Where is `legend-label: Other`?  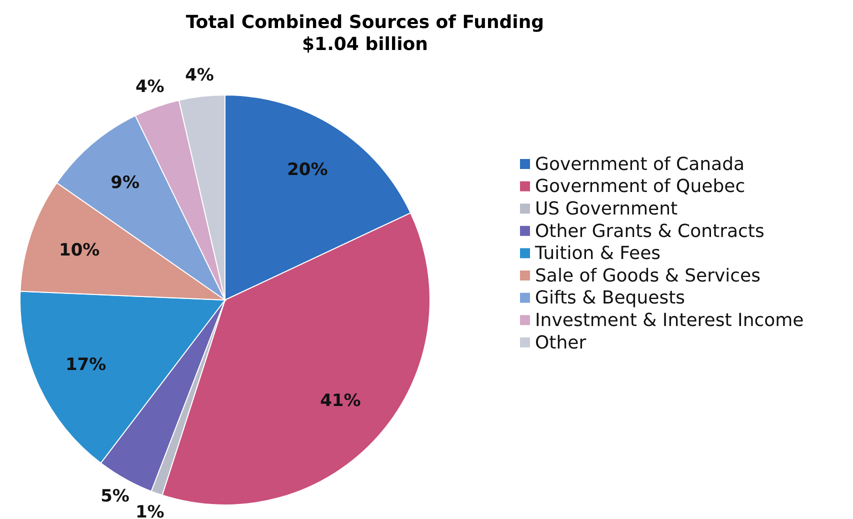 legend-label: Other is located at coordinates (561, 343).